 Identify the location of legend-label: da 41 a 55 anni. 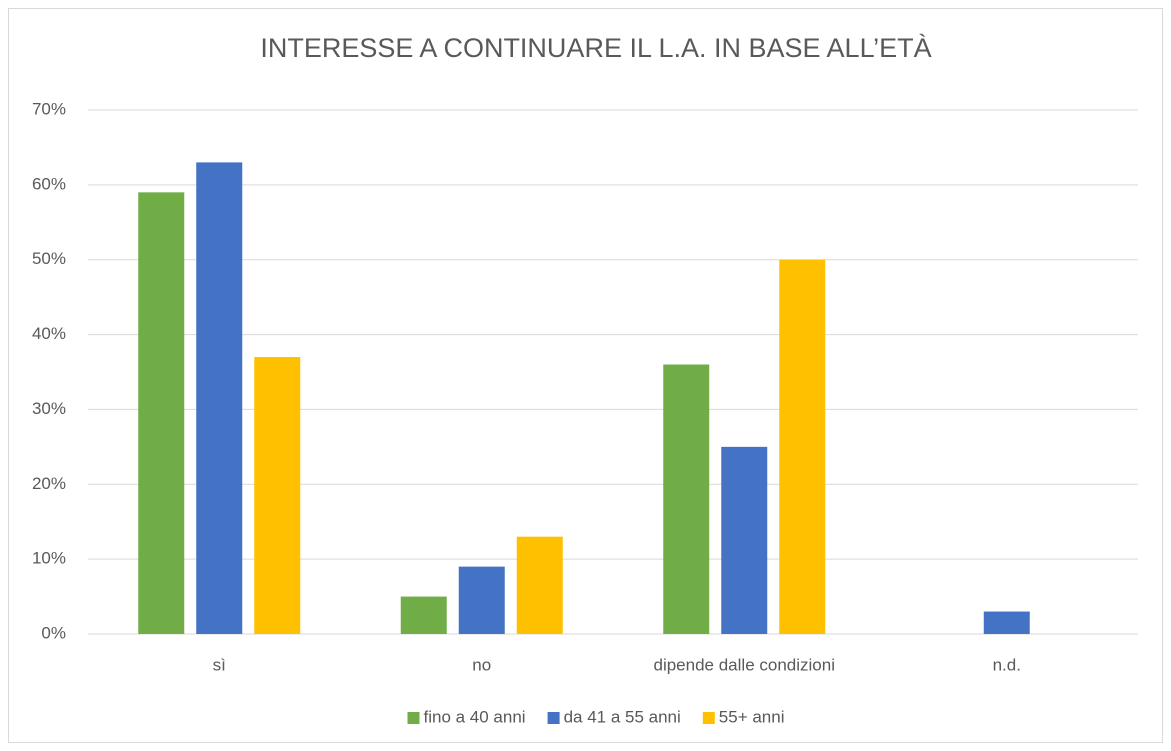
(622, 716).